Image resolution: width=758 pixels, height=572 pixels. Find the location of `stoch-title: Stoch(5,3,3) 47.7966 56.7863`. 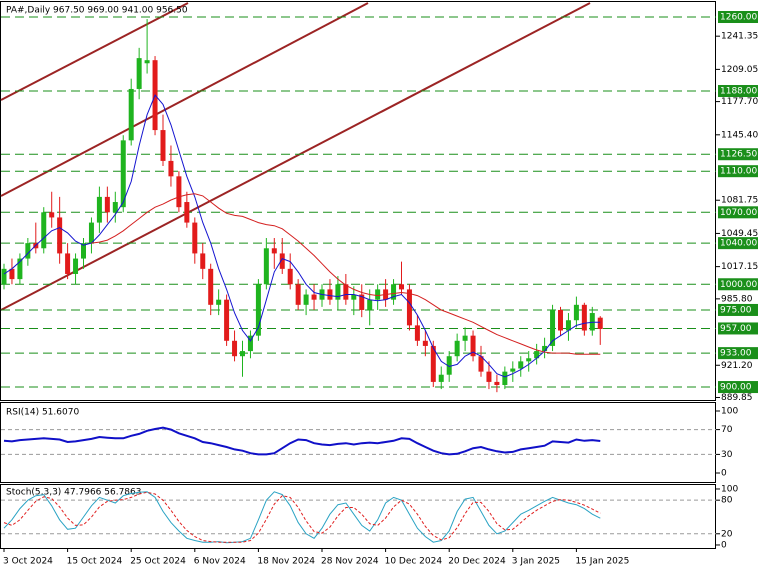

stoch-title: Stoch(5,3,3) 47.7966 56.7863 is located at coordinates (73, 493).